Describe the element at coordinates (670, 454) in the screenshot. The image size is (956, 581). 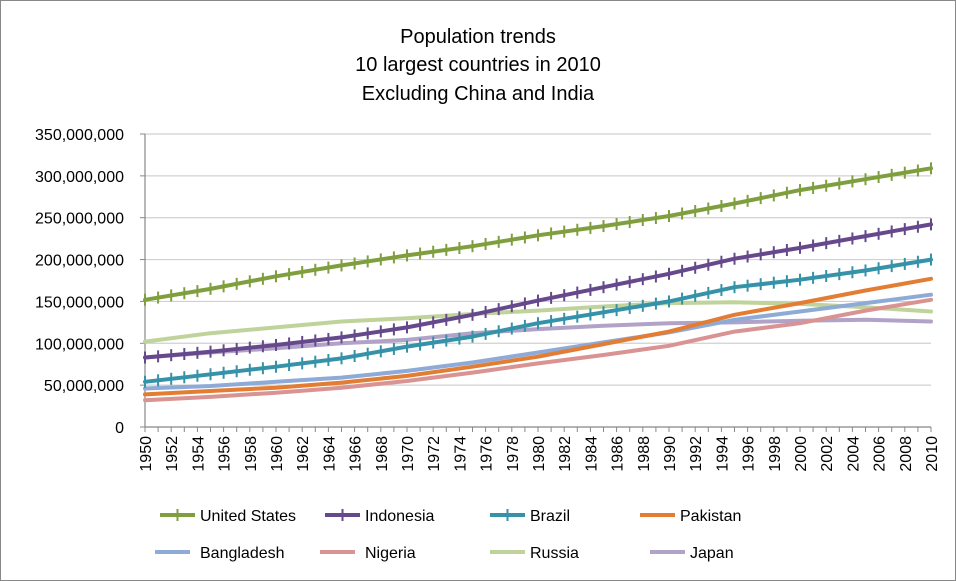
I see `x-tick-label: 1990` at that location.